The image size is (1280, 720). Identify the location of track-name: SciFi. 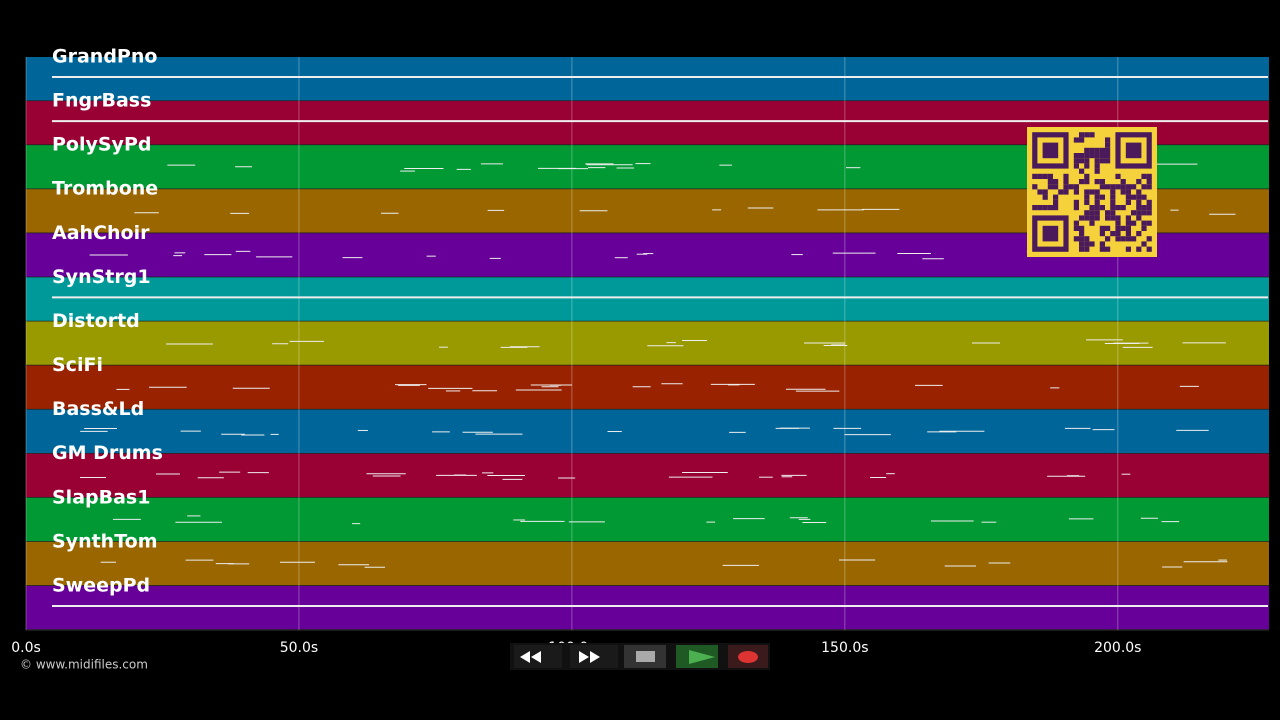
(77, 365).